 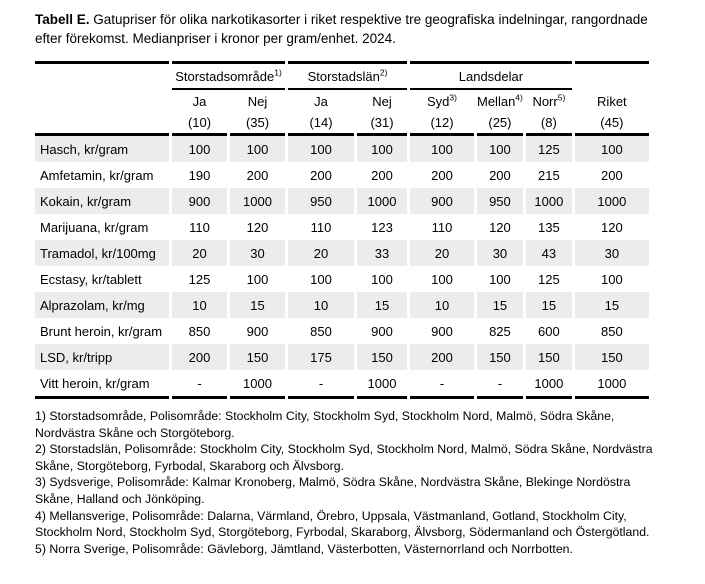 I want to click on table-row: Alprazolam, kr/mg 10 15 10 15 10 15 15 15, so click(x=342, y=305).